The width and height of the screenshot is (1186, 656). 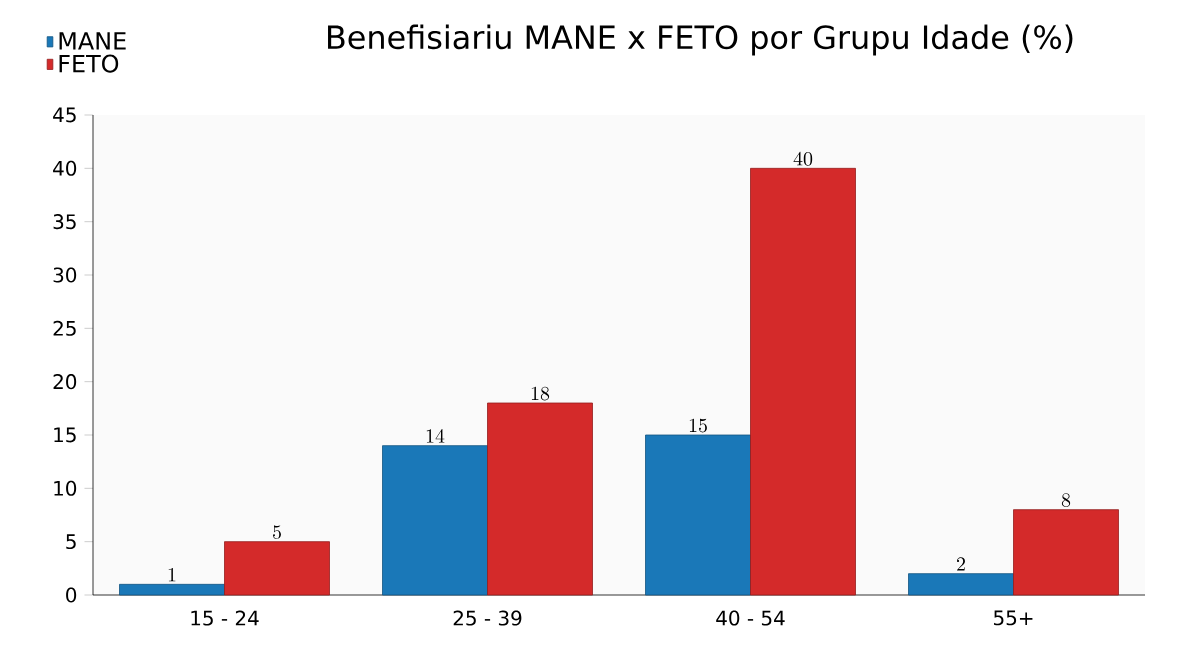 I want to click on y-tick-label: 0, so click(x=71, y=595).